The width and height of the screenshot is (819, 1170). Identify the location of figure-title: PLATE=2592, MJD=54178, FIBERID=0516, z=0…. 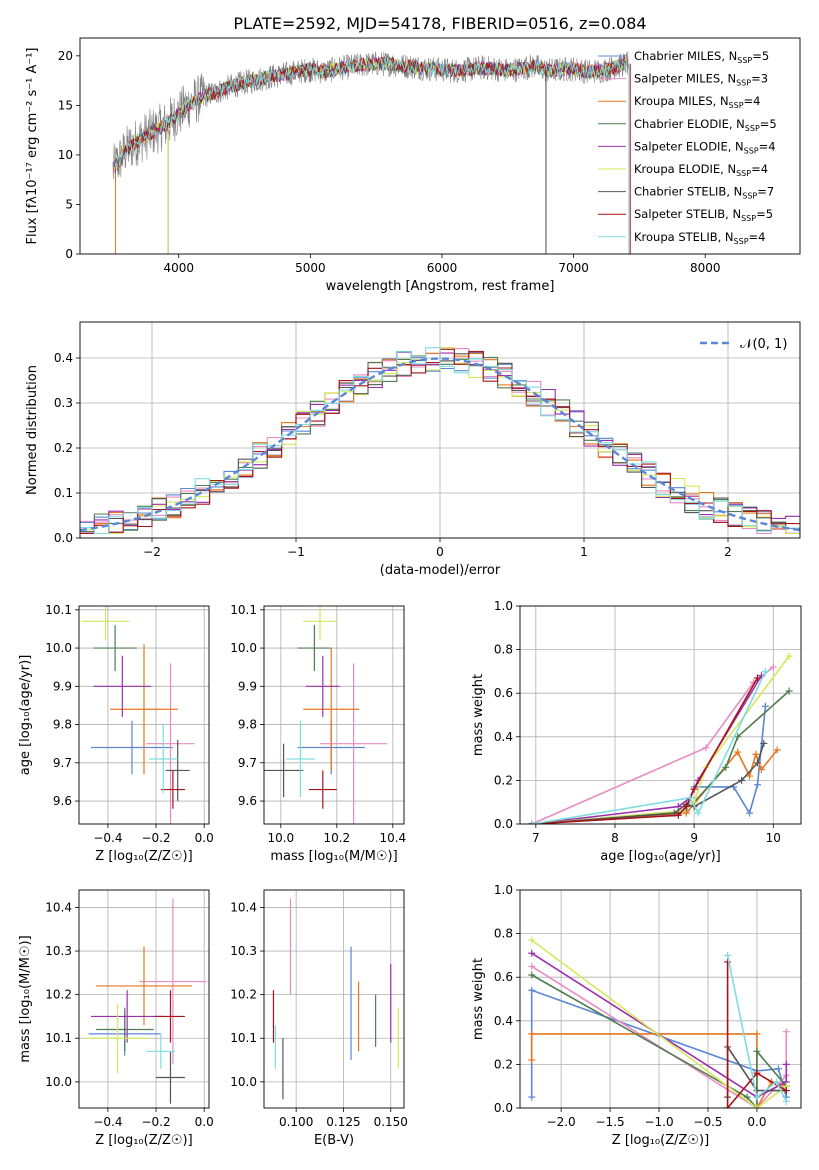
(439, 23).